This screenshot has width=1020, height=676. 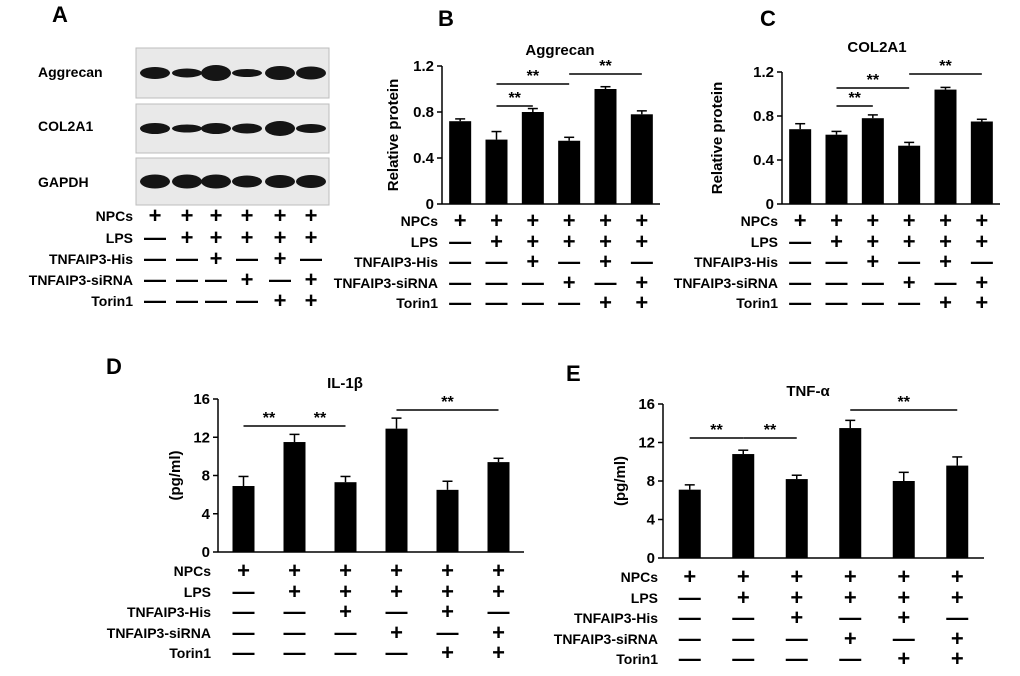 I want to click on y-tick-label: 16, so click(x=646, y=404).